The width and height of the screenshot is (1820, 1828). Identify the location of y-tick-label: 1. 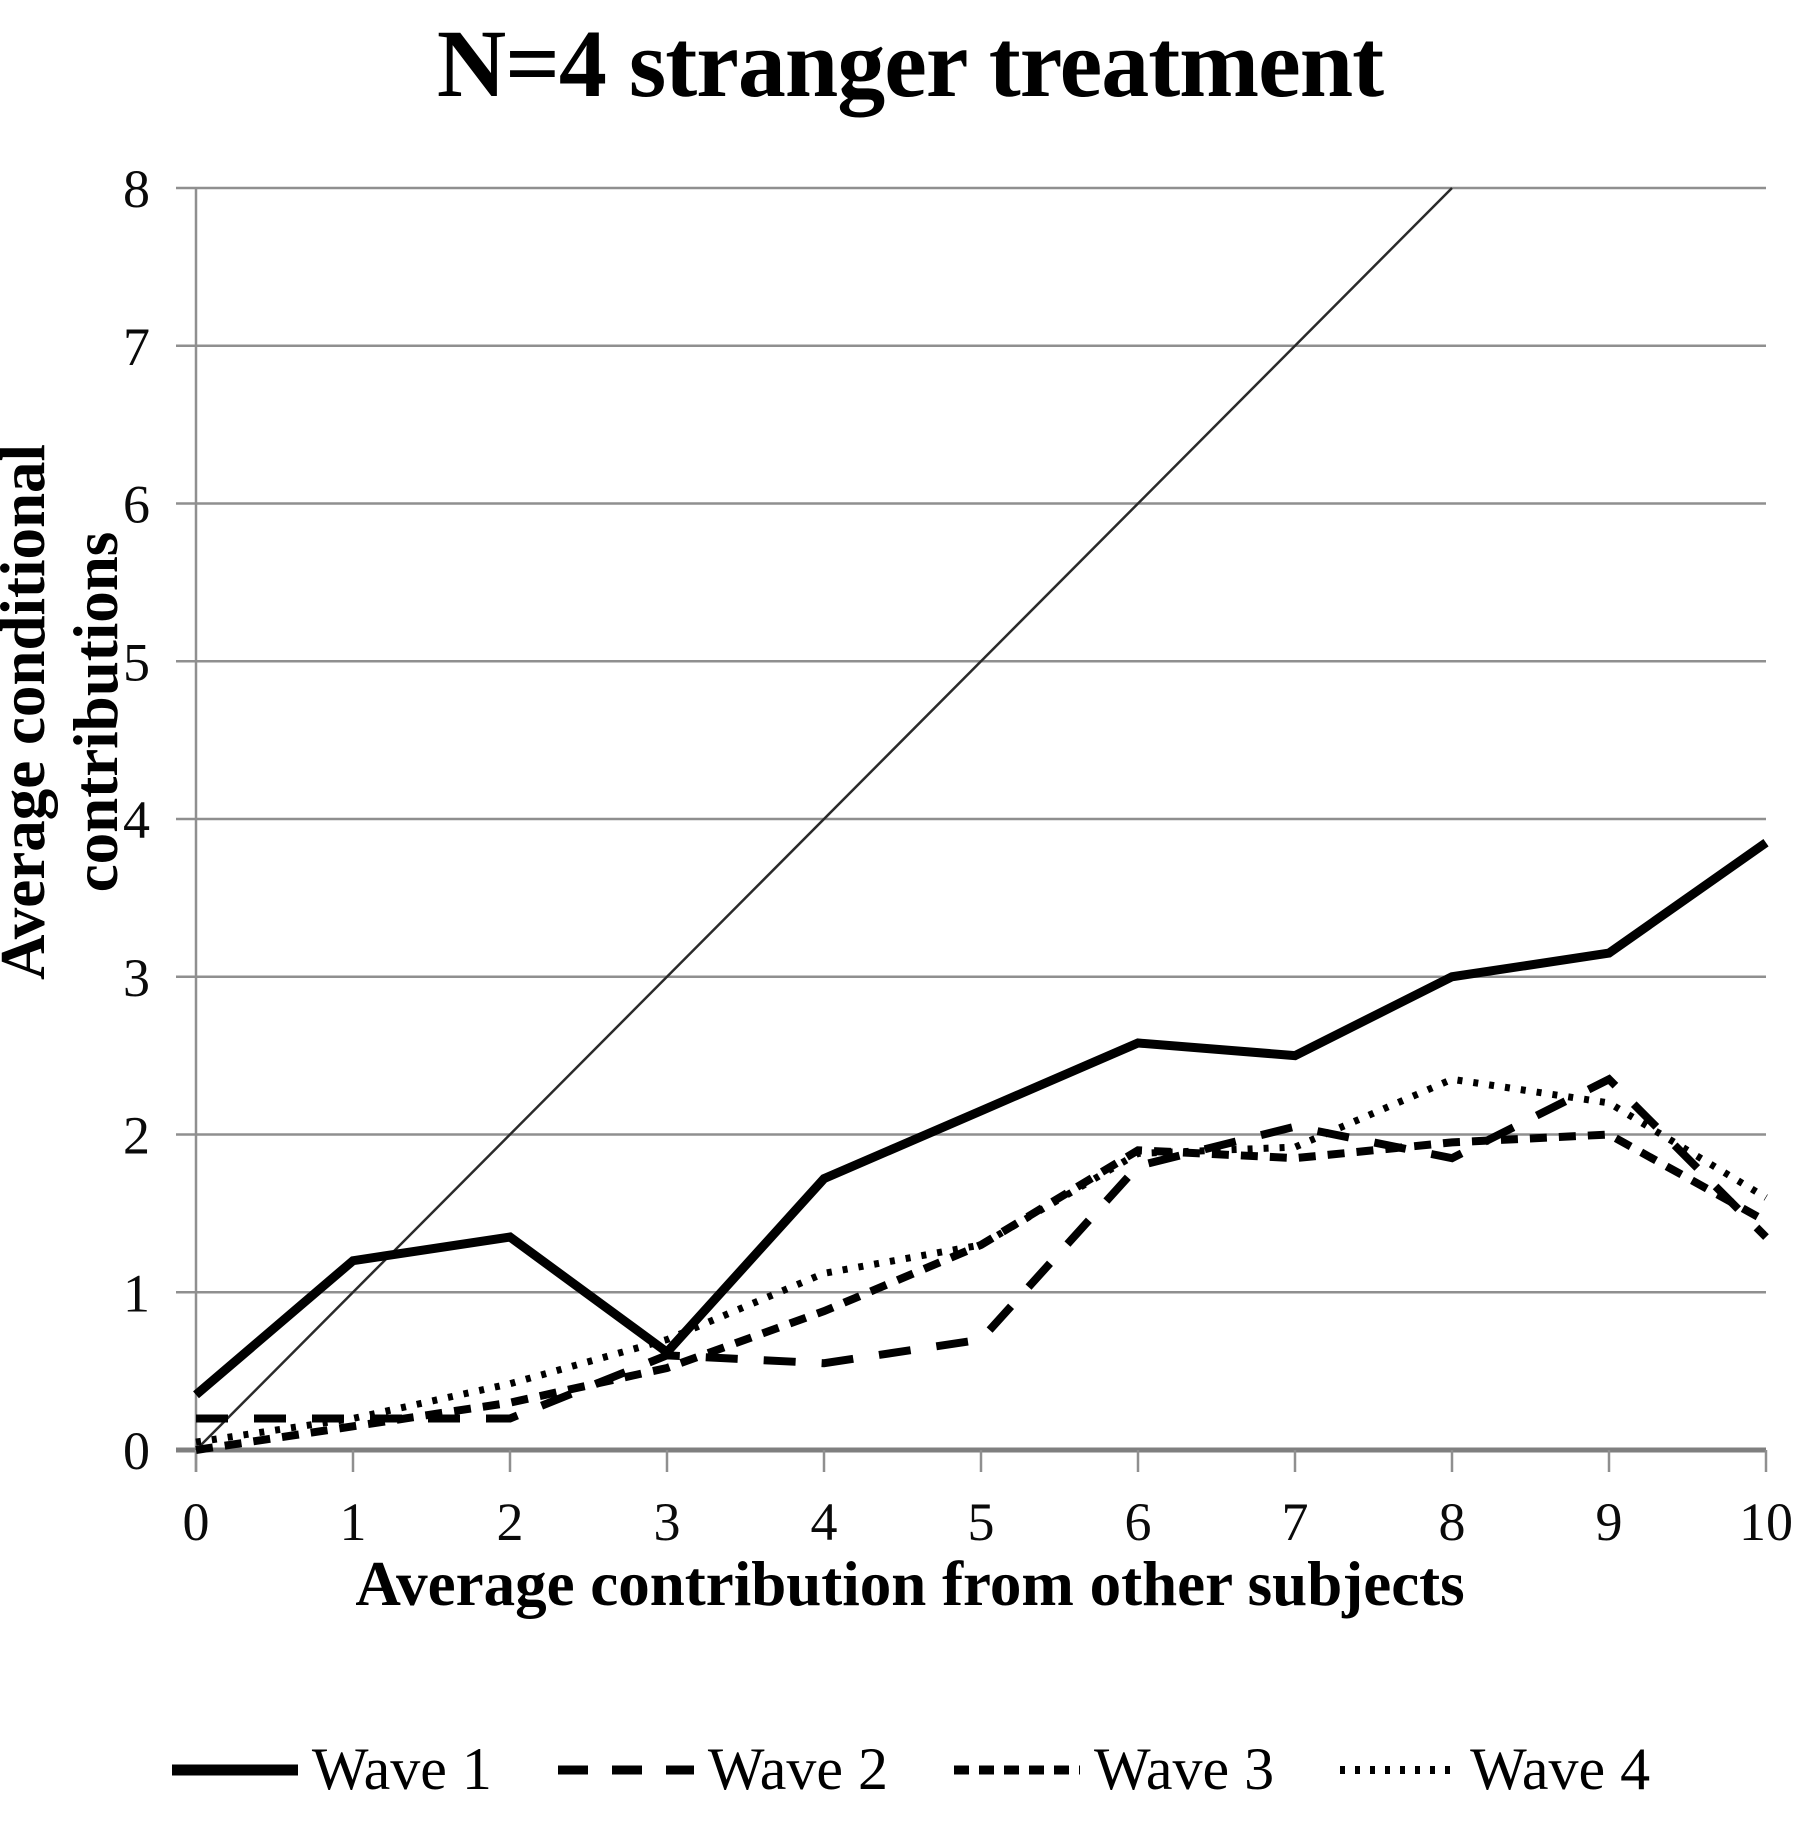
(136, 1293).